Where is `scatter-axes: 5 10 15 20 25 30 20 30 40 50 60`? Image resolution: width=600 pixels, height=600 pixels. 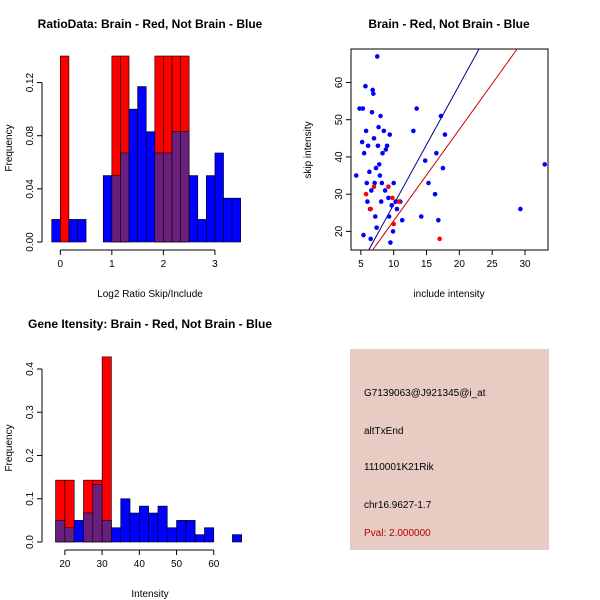
scatter-axes: 5 10 15 20 25 30 20 30 40 50 60 is located at coordinates (432, 173).